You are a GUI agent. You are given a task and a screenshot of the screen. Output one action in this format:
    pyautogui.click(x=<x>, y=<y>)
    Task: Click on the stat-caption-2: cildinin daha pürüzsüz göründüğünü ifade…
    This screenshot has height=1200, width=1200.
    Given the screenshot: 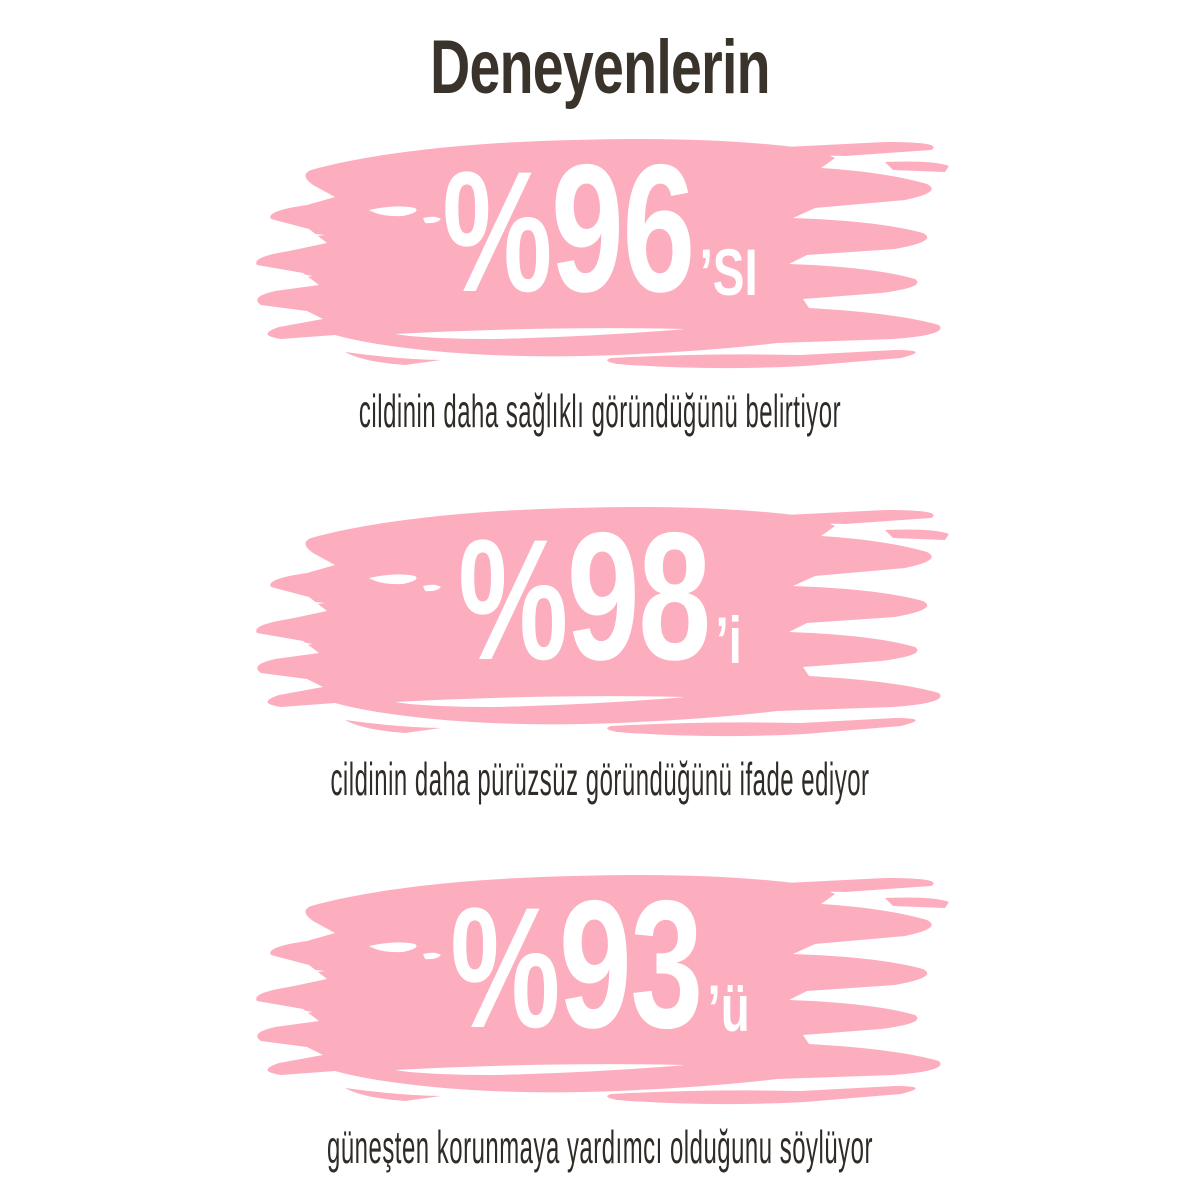 What is the action you would take?
    pyautogui.click(x=600, y=779)
    